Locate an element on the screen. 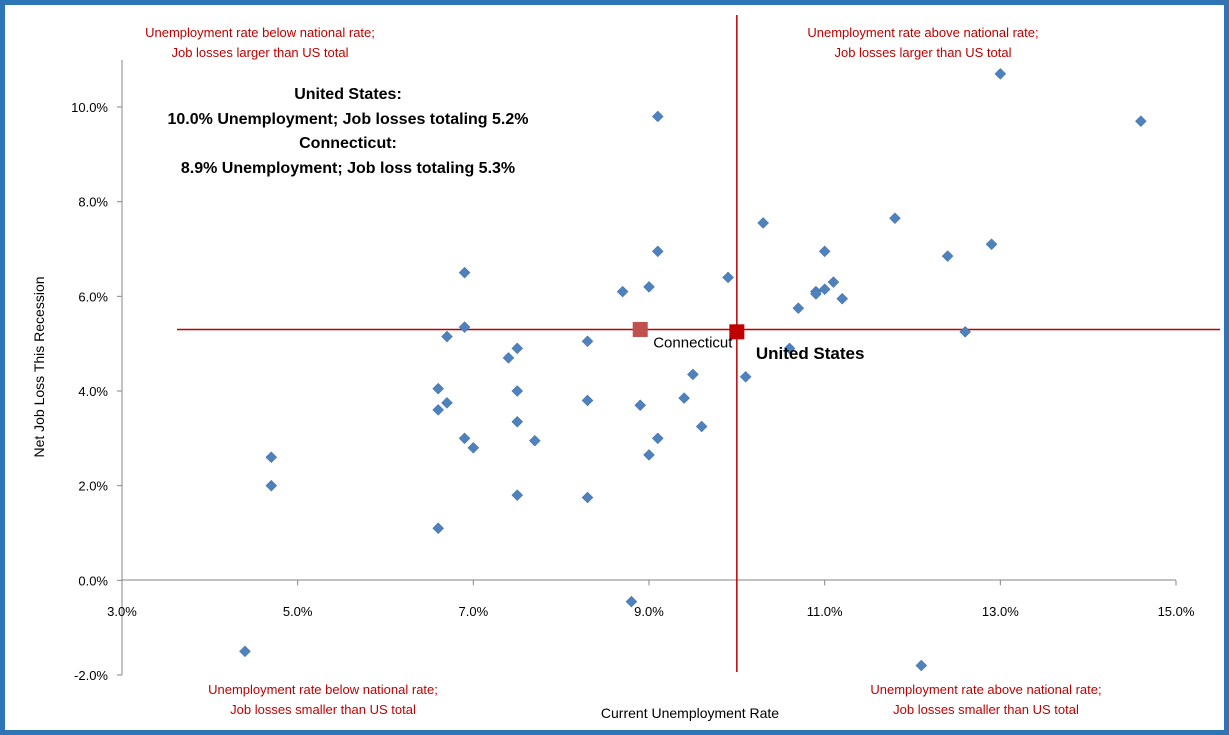 The image size is (1229, 735). y-tick-label: 2.0% is located at coordinates (93, 486).